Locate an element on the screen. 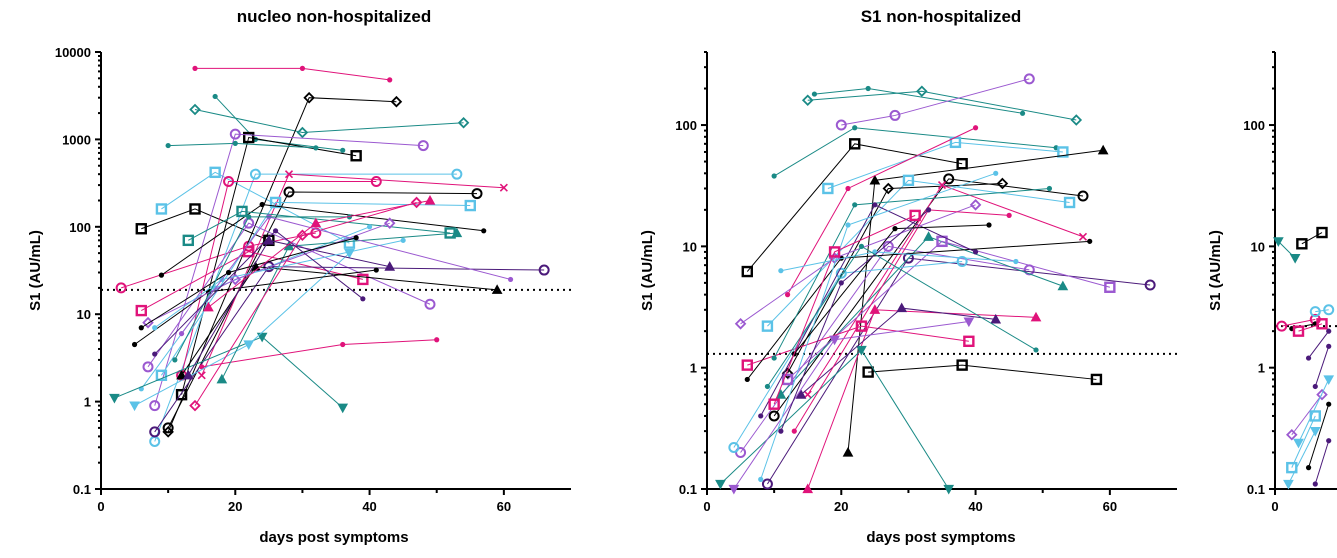 This screenshot has height=558, width=1337. y-axis-label: S1 (AU/mL) is located at coordinates (35, 270).